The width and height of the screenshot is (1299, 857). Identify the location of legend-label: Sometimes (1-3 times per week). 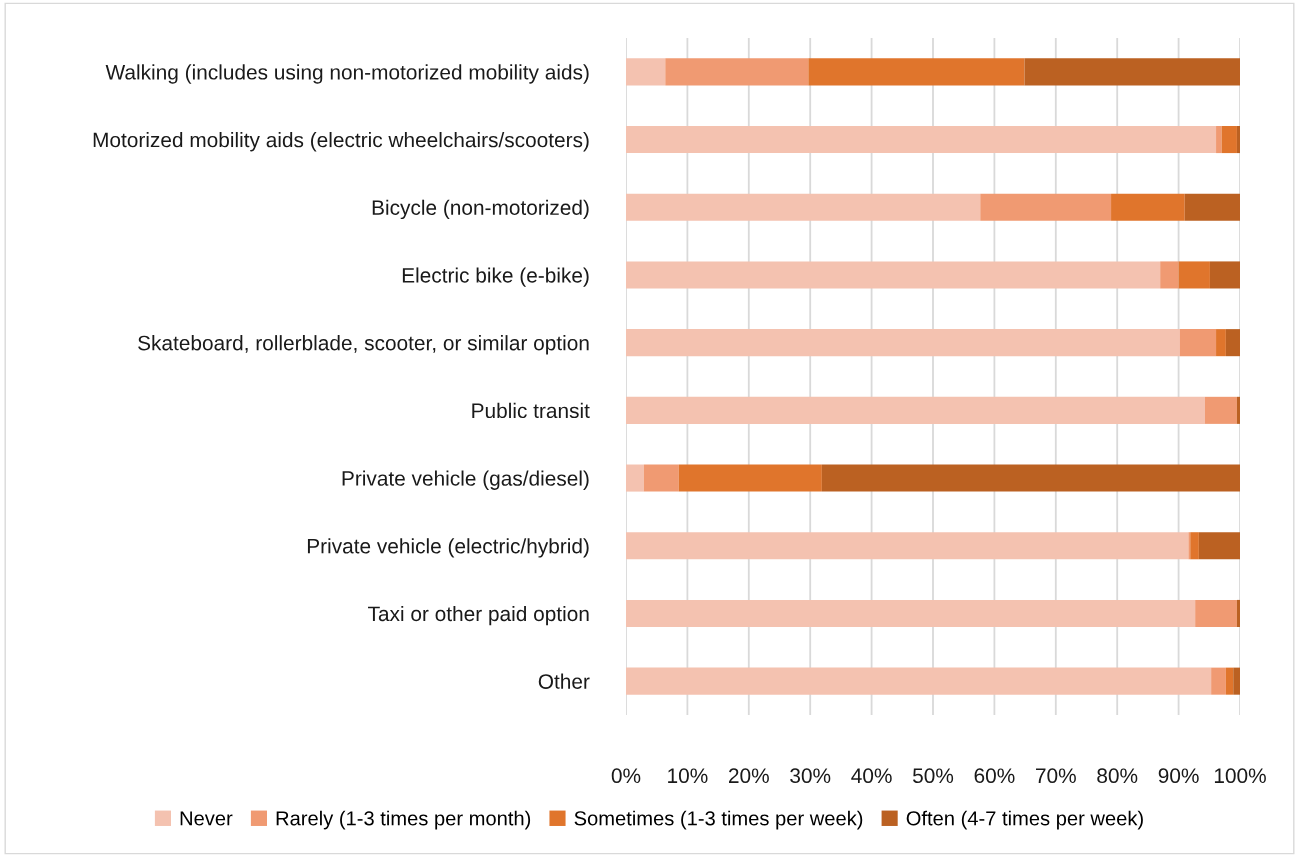
(718, 820).